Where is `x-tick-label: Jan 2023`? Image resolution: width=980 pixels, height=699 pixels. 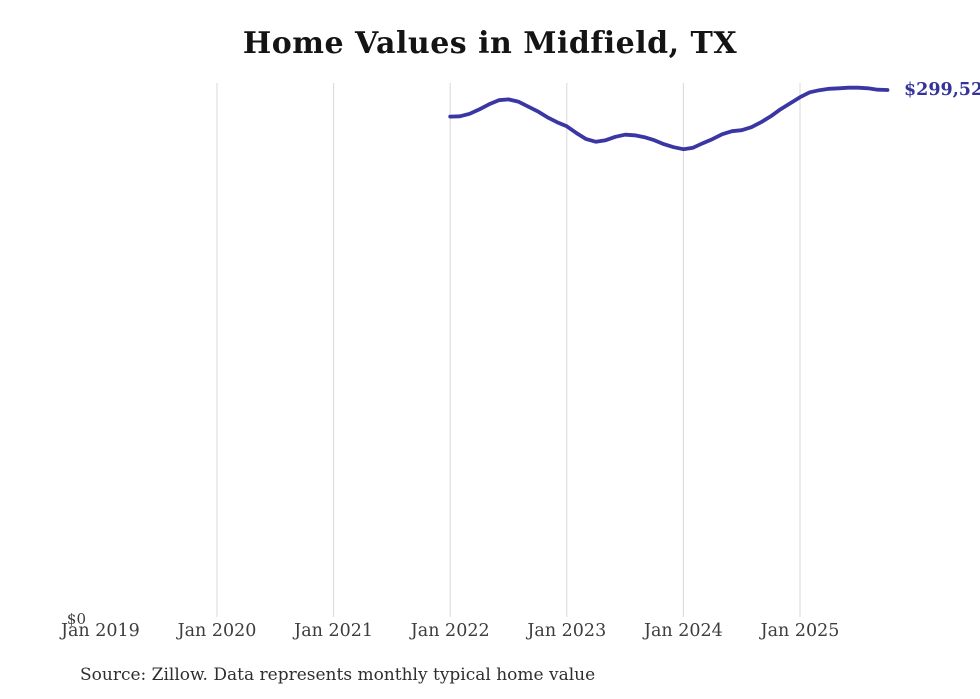
x-tick-label: Jan 2023 is located at coordinates (567, 631).